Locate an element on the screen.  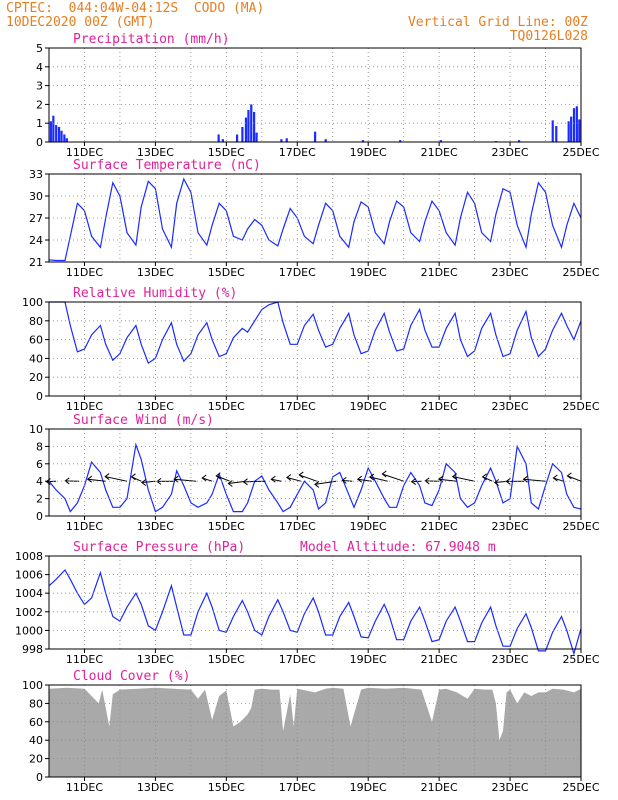
panel-title: Precipitation (mm/h) is located at coordinates (151, 39).